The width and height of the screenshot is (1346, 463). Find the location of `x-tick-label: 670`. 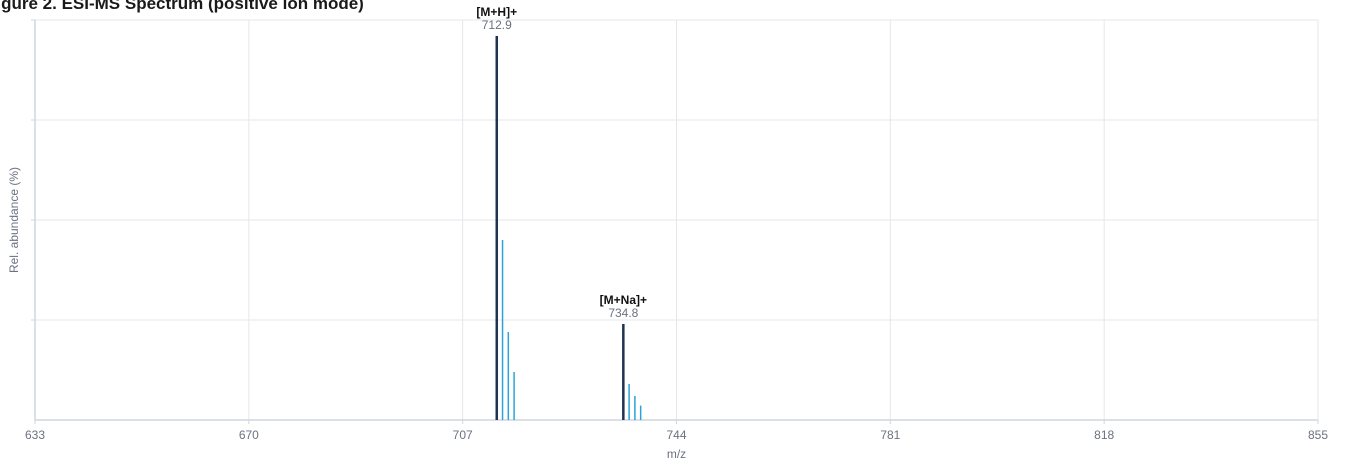

x-tick-label: 670 is located at coordinates (249, 435).